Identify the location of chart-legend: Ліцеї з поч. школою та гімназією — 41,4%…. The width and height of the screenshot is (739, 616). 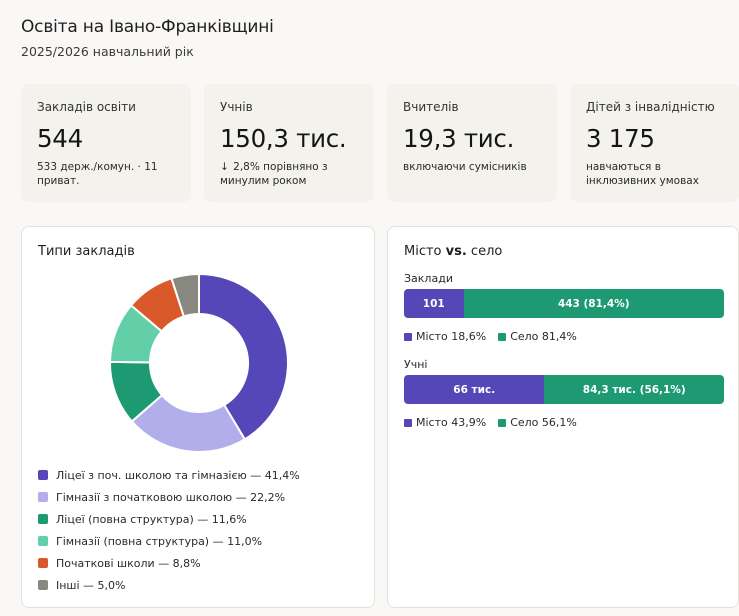
(169, 530).